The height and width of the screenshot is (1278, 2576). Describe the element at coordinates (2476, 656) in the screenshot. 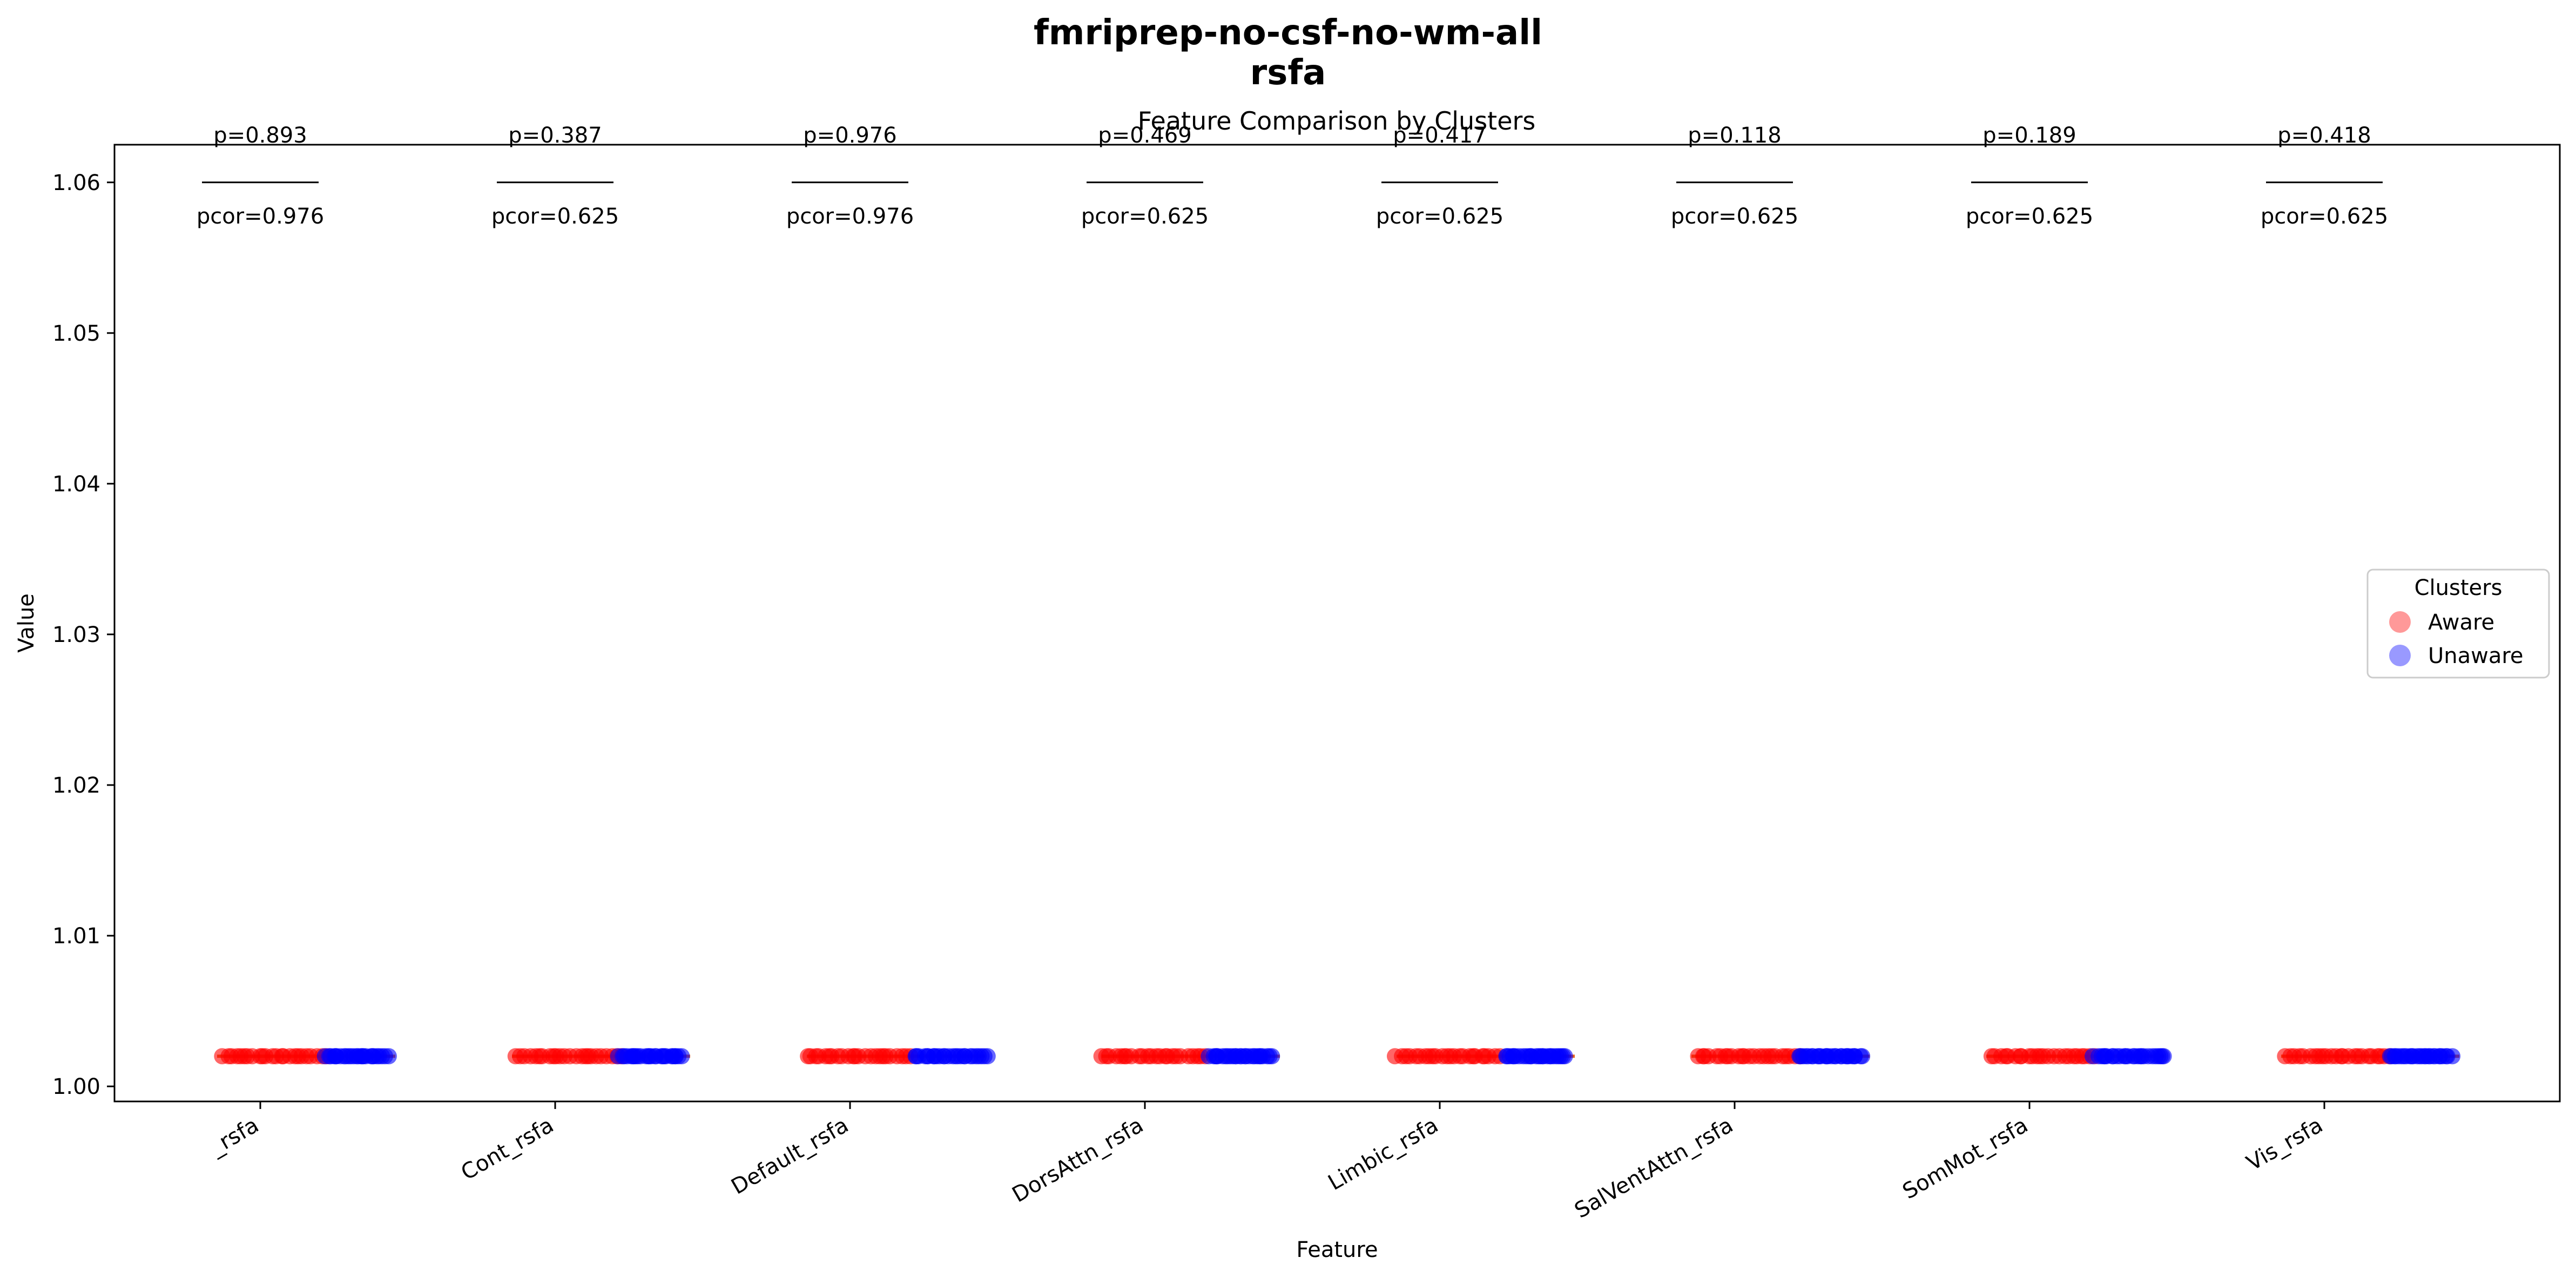

I see `legend-label-unaware: Unaware` at that location.